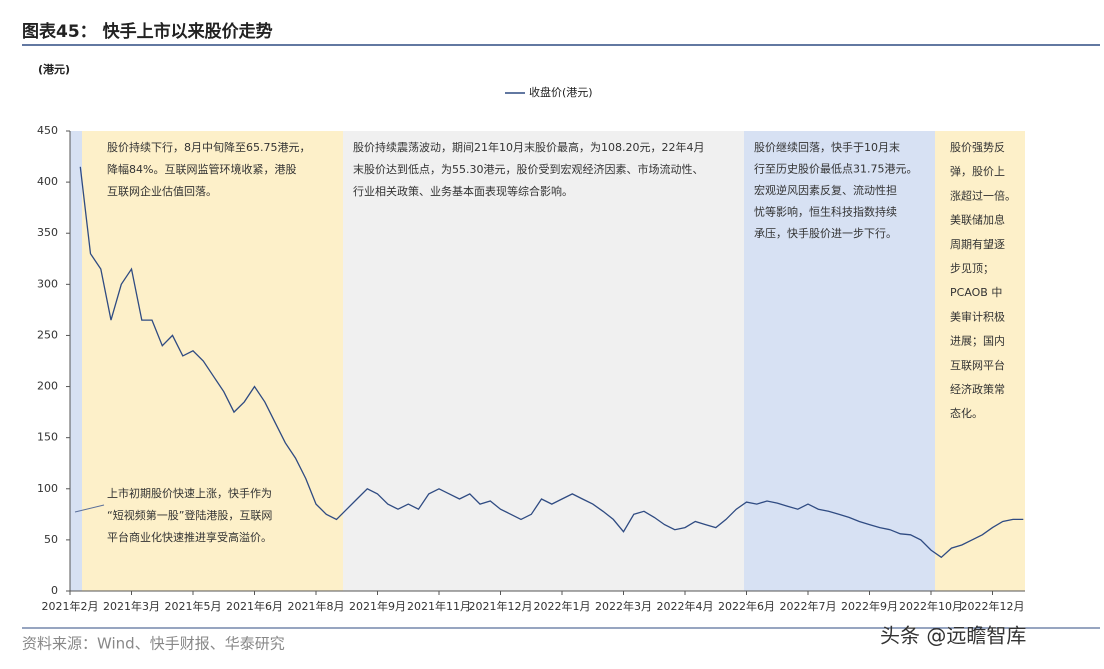 This screenshot has height=669, width=1104. I want to click on annotation: 弹，股价上, so click(977, 171).